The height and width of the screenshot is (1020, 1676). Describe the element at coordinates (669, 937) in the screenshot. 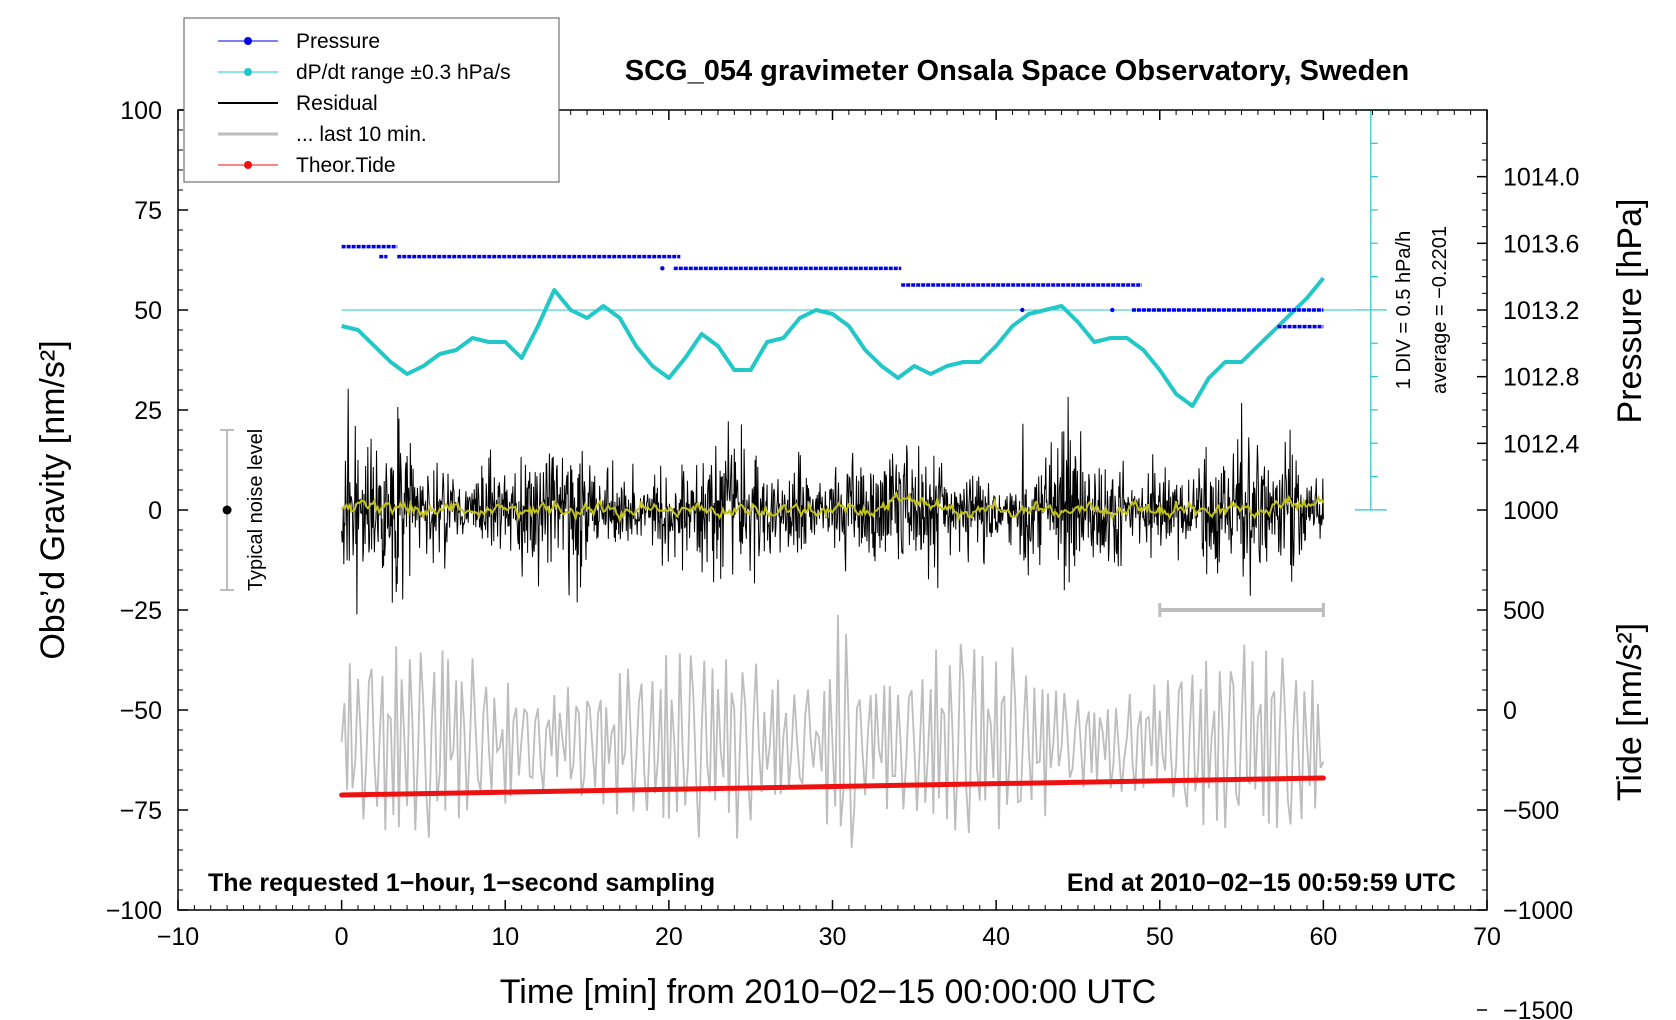

I see `x-tick-label: 20` at that location.